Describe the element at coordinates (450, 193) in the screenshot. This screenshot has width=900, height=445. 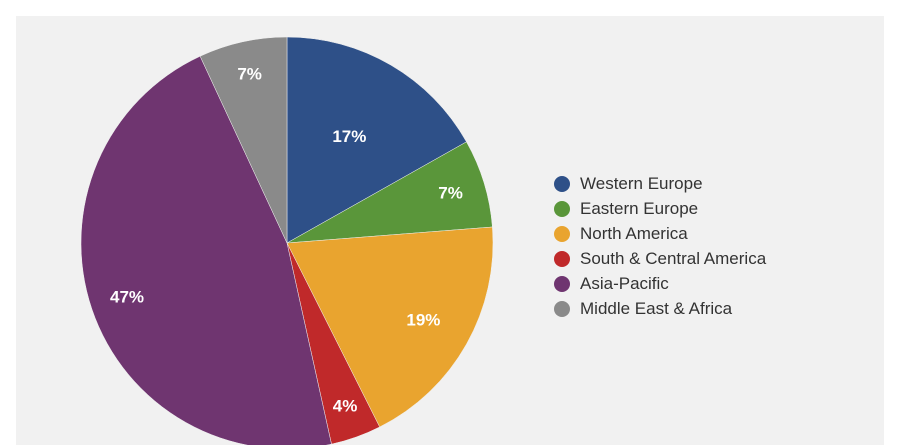
I see `slice-label-1: 7%` at that location.